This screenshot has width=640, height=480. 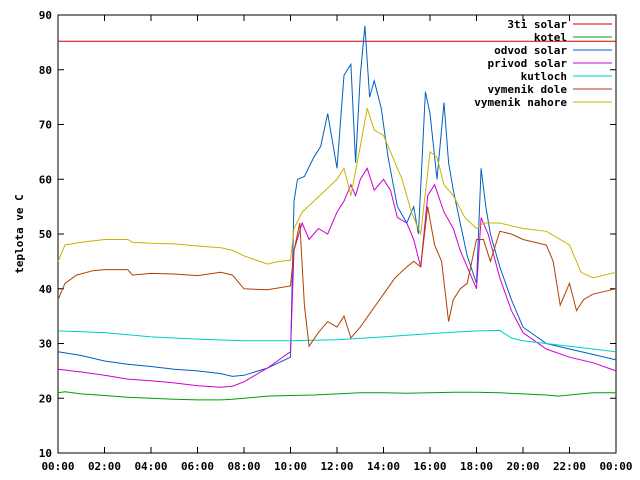 I want to click on x-tick-label: 08:00, so click(x=243, y=466).